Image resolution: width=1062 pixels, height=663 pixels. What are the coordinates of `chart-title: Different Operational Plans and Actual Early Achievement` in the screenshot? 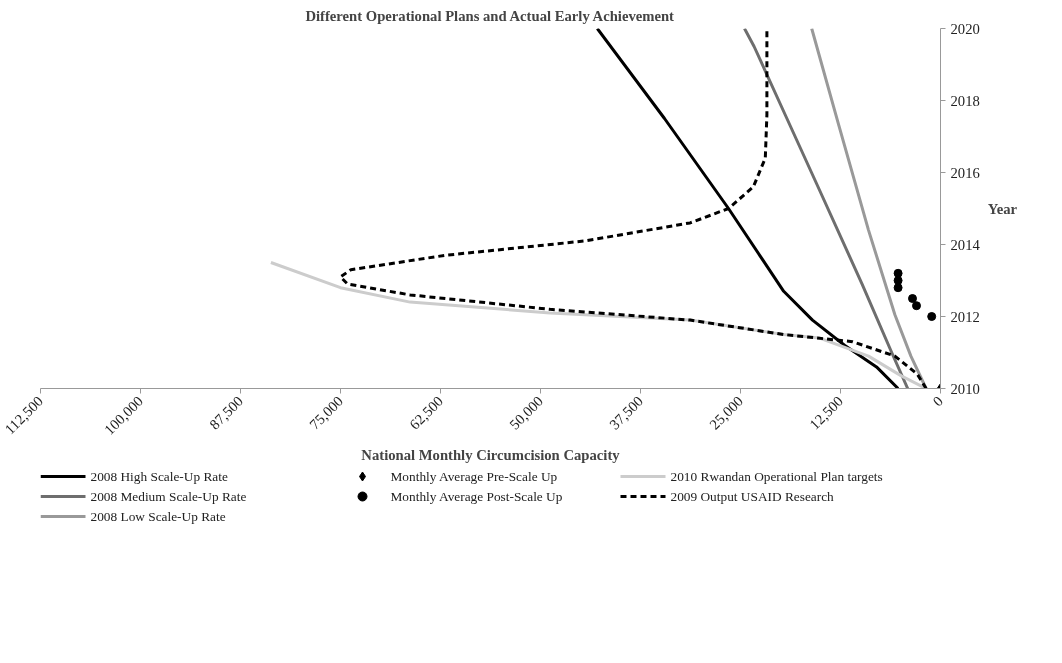 It's located at (490, 15).